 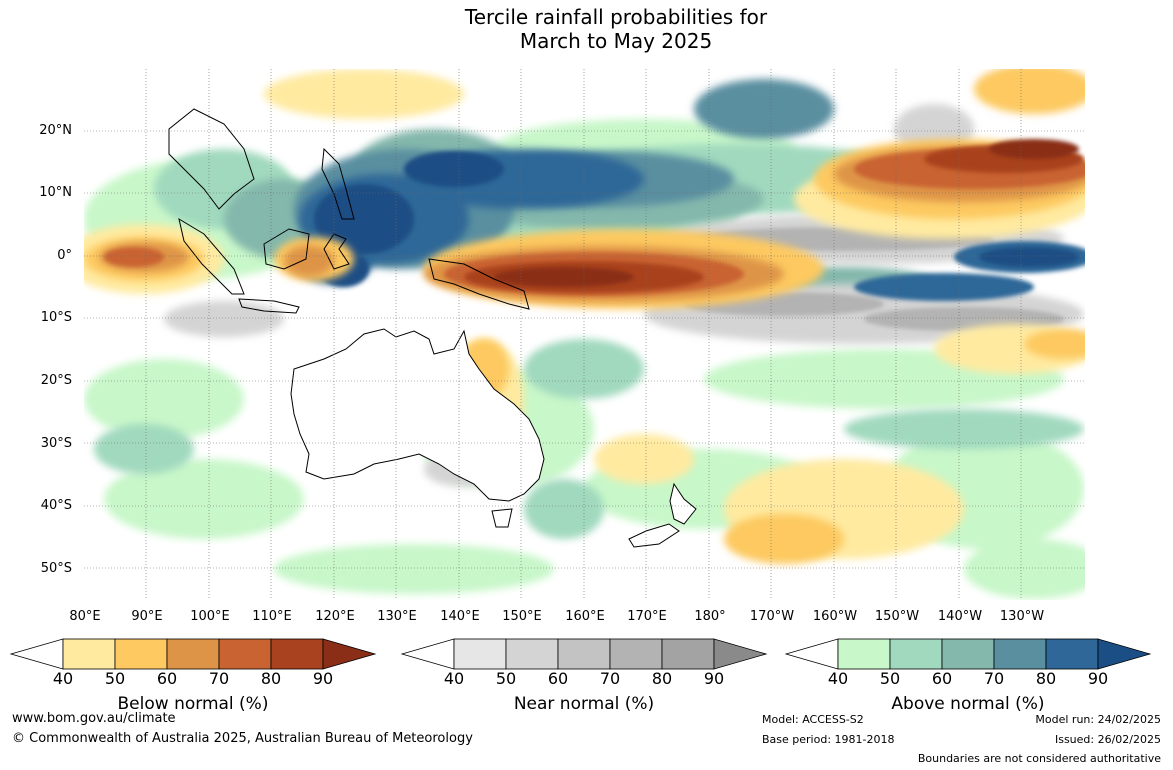 What do you see at coordinates (323, 678) in the screenshot?
I see `below-tick-90: 90` at bounding box center [323, 678].